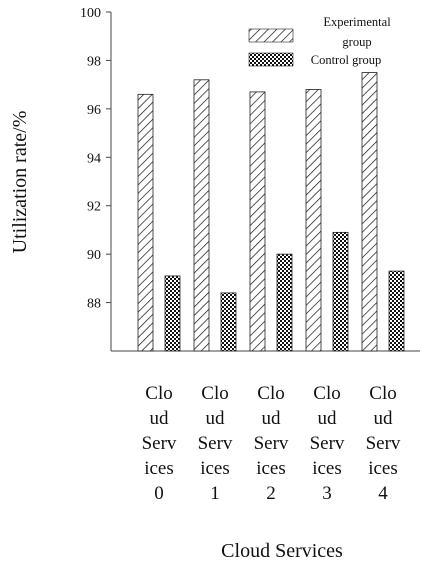  I want to click on legend-label: Experimental, so click(357, 22).